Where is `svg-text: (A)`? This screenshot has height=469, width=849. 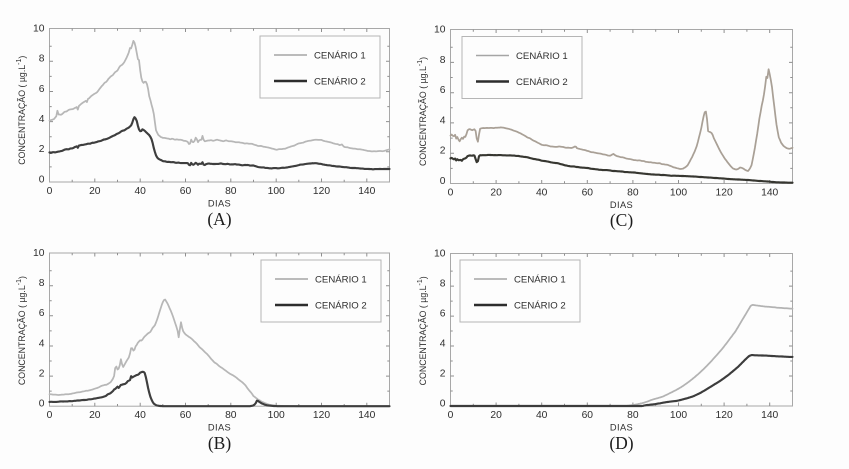
svg-text: (A) is located at coordinates (219, 219).